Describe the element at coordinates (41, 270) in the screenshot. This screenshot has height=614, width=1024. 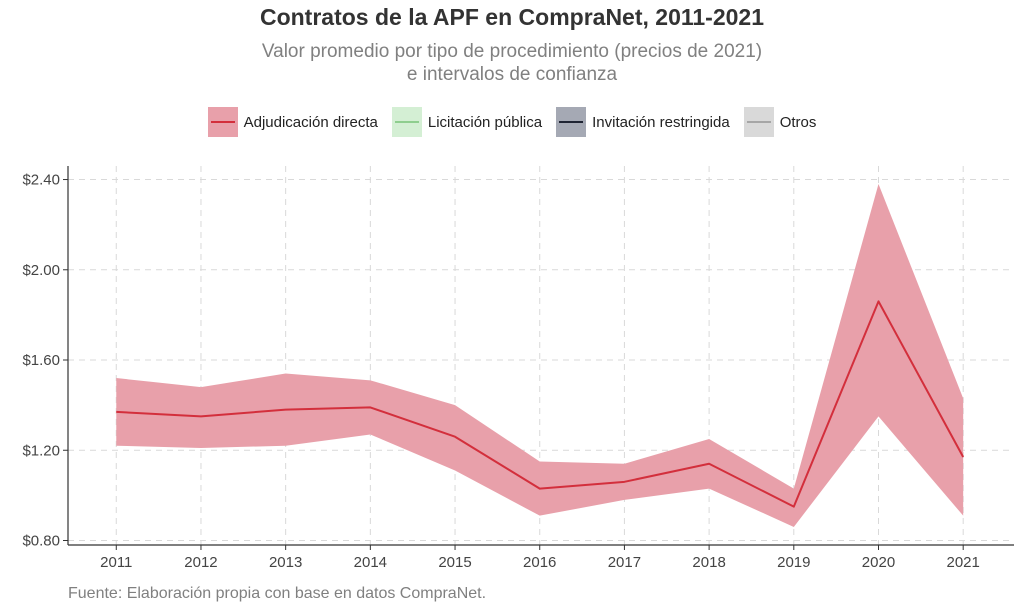
I see `y-tick-label: $2.00` at that location.